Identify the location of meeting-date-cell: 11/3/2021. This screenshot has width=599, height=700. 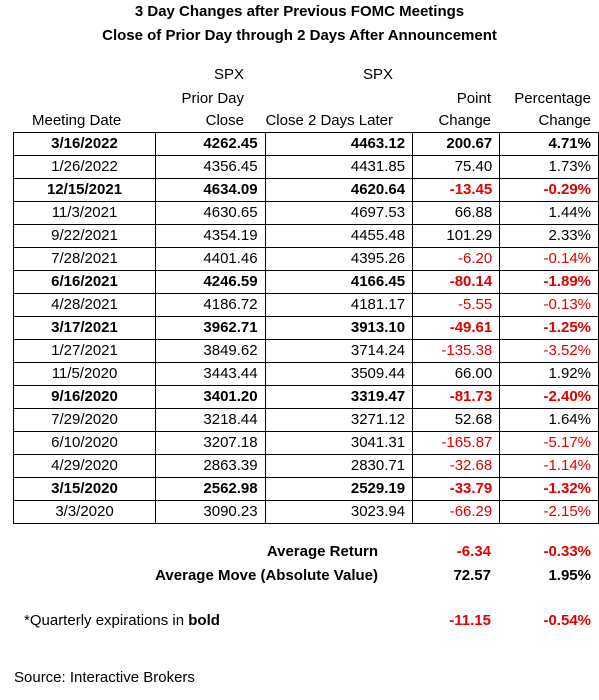
(84, 213).